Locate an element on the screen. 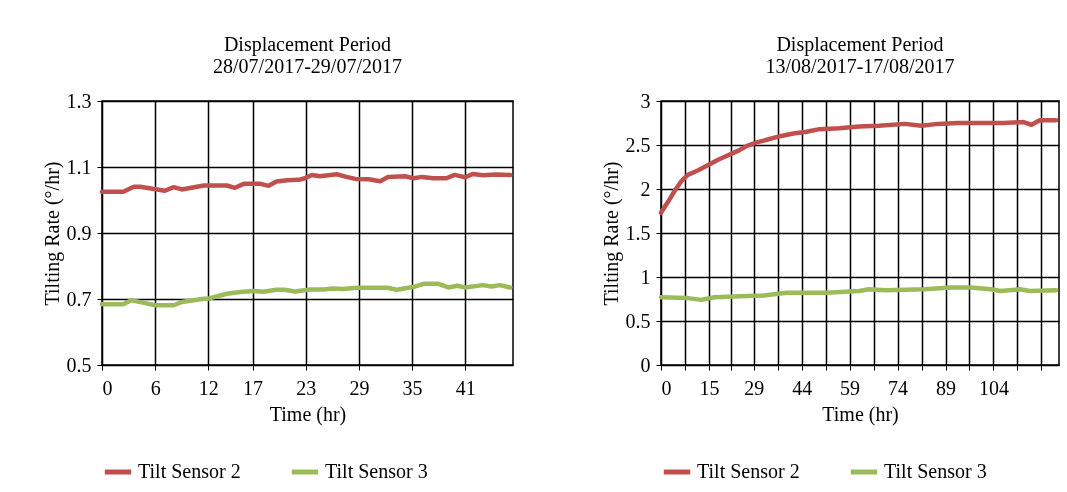  x-tick-label: 74 is located at coordinates (898, 387).